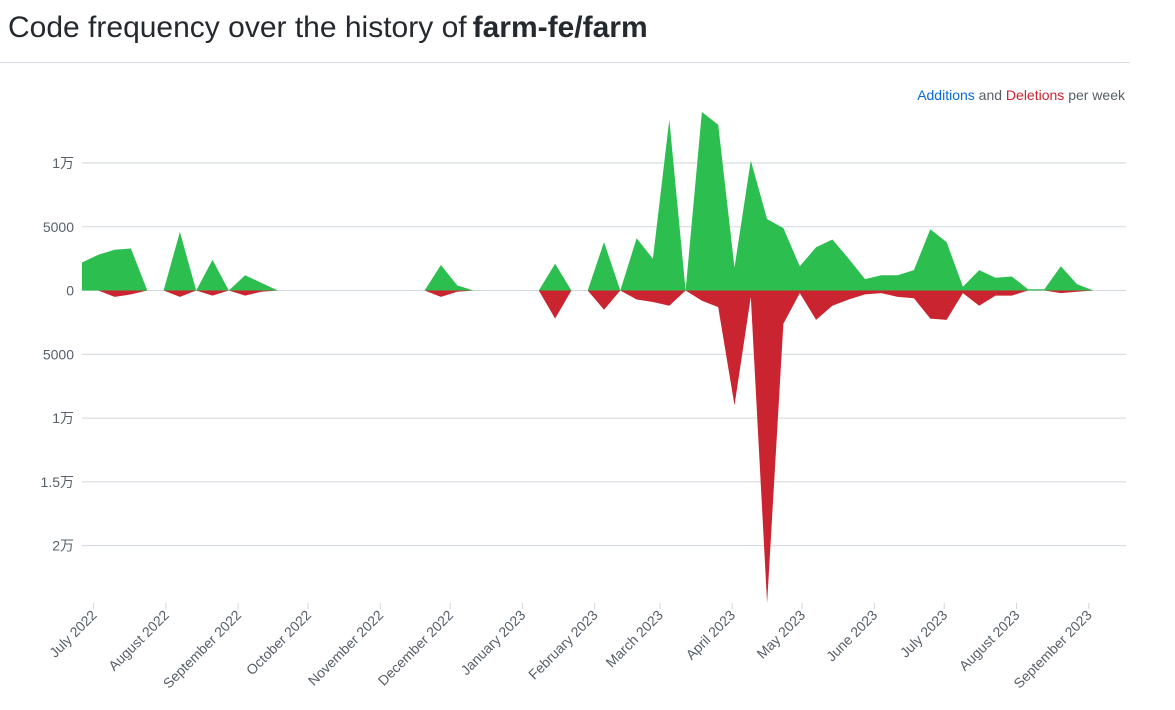 Image resolution: width=1175 pixels, height=710 pixels. Describe the element at coordinates (563, 645) in the screenshot. I see `x-tick-label: February 2023` at that location.